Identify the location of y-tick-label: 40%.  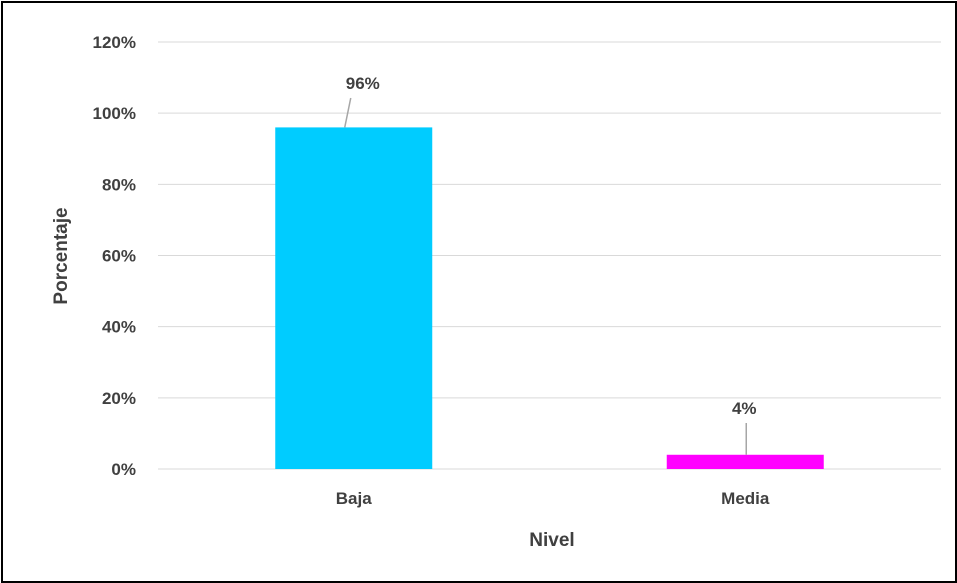
(119, 327).